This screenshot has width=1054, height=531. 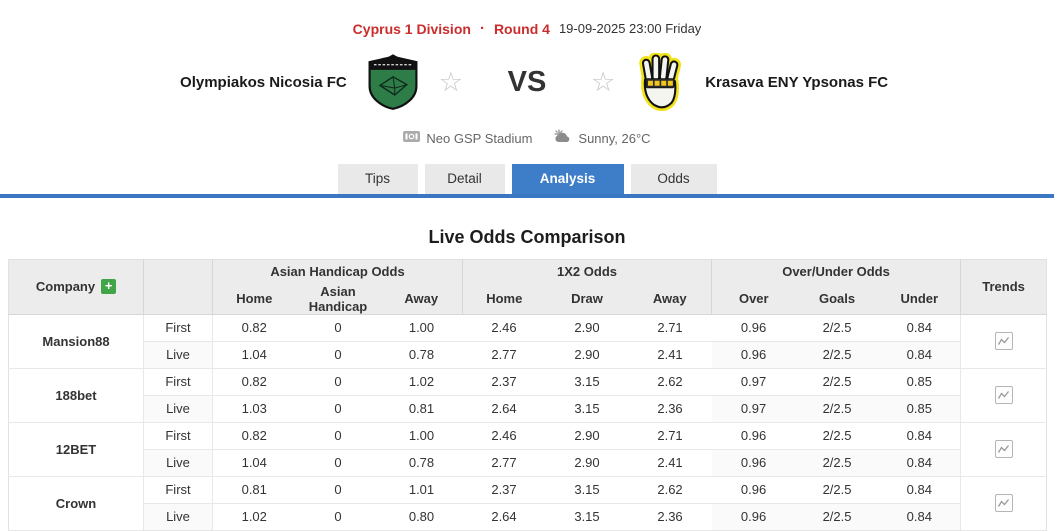 What do you see at coordinates (670, 328) in the screenshot?
I see `odds-cell: 2.71` at bounding box center [670, 328].